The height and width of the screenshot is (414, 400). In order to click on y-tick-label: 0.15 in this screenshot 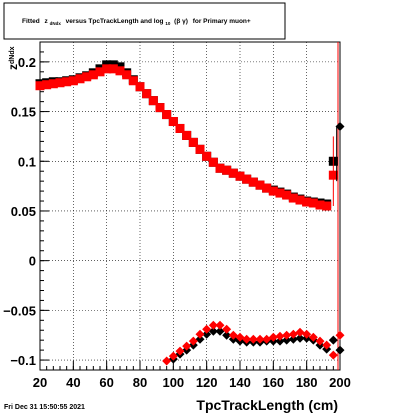, I will do `click(23, 112)`.